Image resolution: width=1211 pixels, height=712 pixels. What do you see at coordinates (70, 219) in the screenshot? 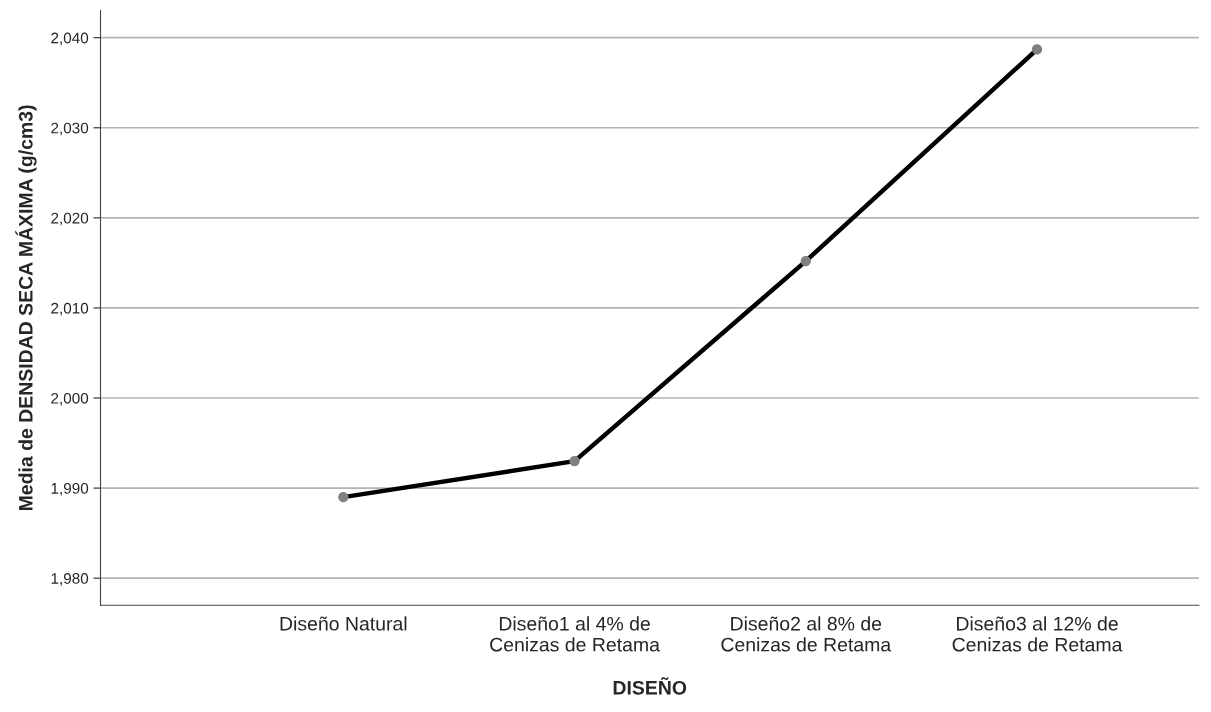
I see `y-tick-label: 2,020` at bounding box center [70, 219].